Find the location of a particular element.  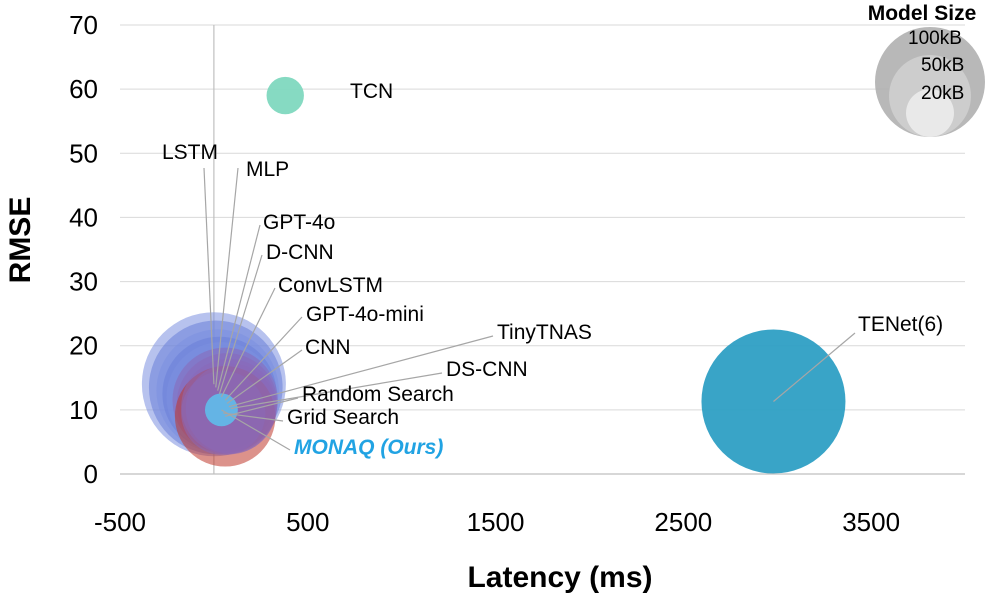

leader-ds-cnn is located at coordinates (336, 391).